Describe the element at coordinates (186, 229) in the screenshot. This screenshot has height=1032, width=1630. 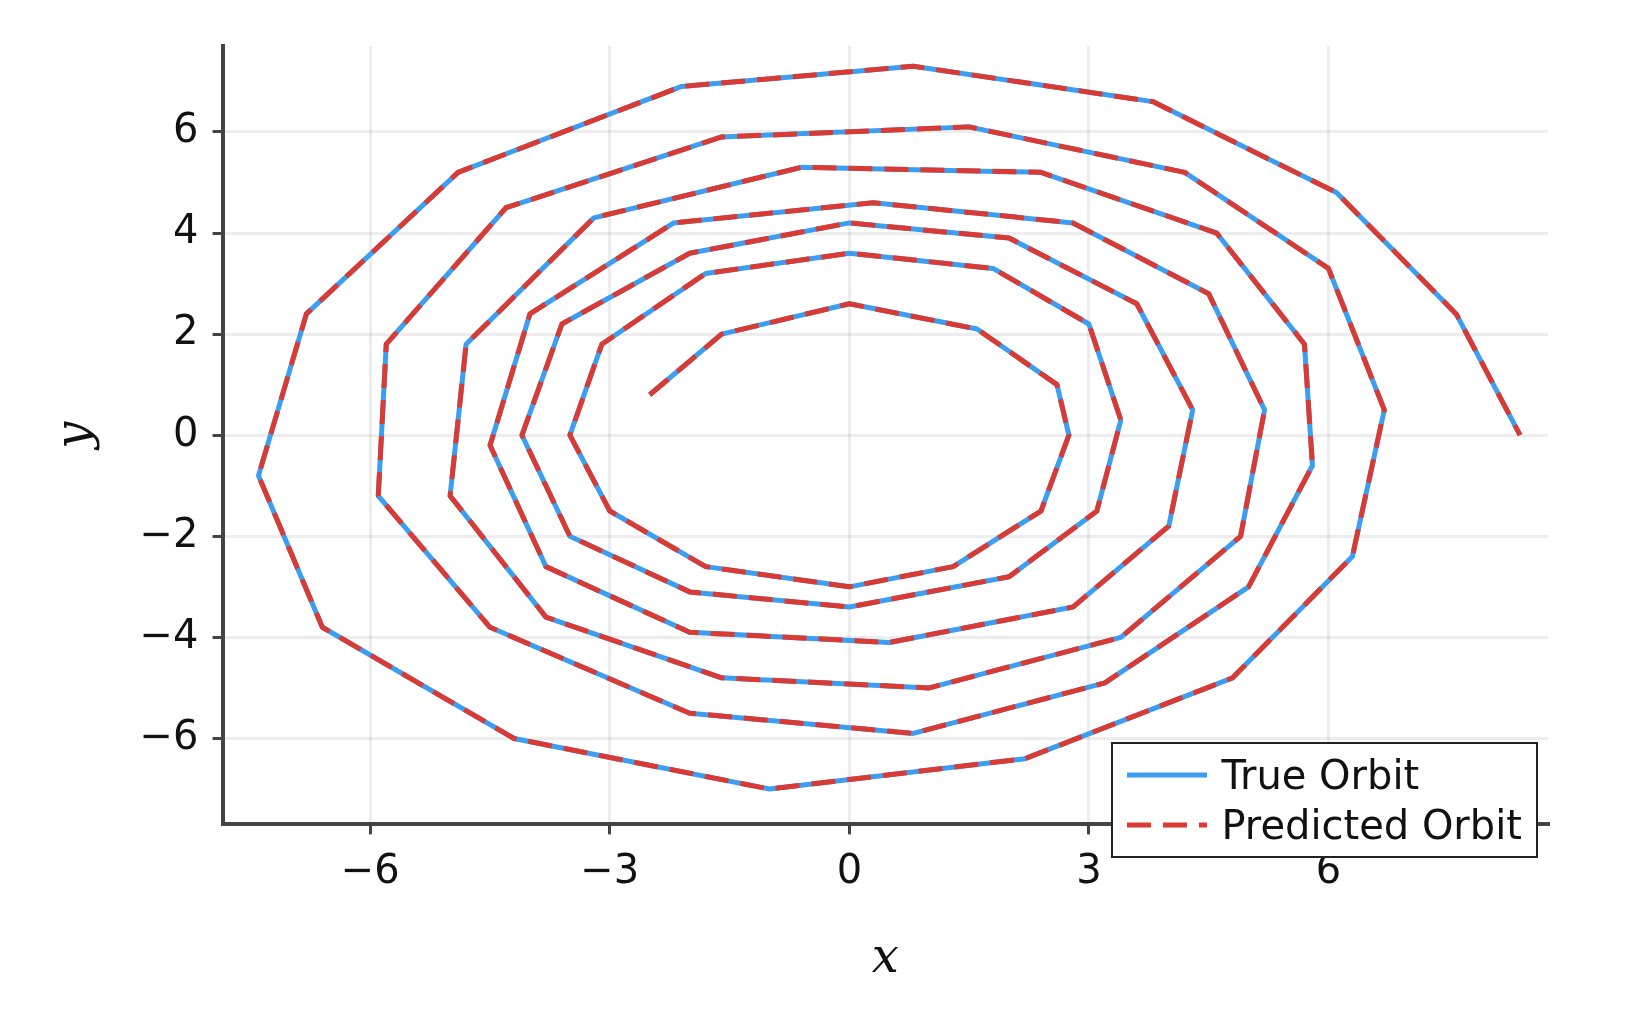
I see `y-tick-label: 4` at that location.